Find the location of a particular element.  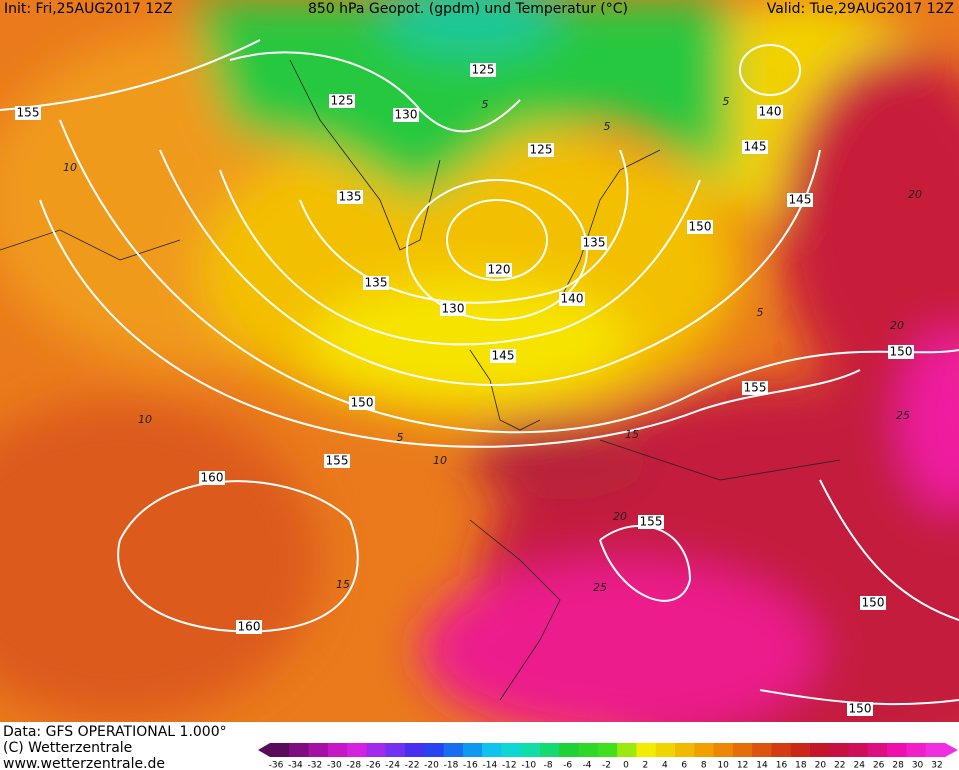

colorbar-label: -6 is located at coordinates (567, 765).